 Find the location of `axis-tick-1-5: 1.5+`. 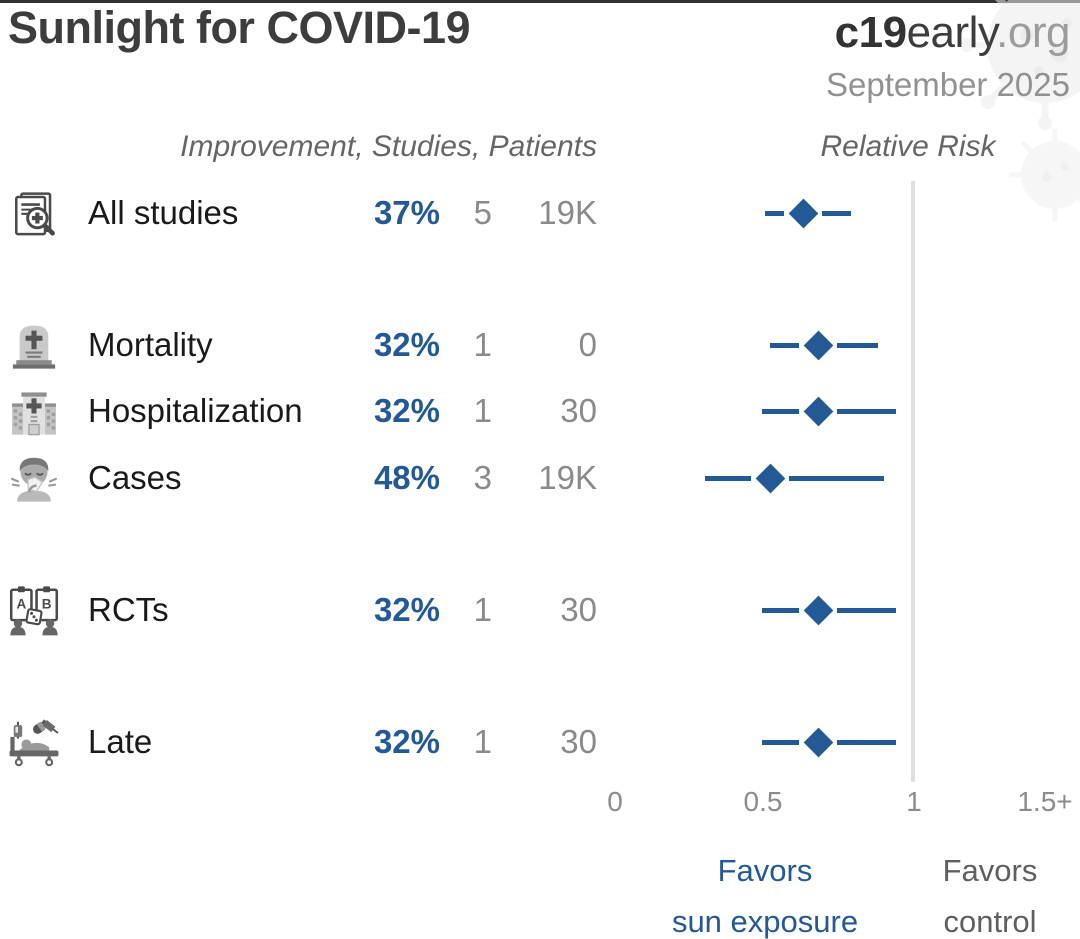

axis-tick-1-5: 1.5+ is located at coordinates (1045, 801).